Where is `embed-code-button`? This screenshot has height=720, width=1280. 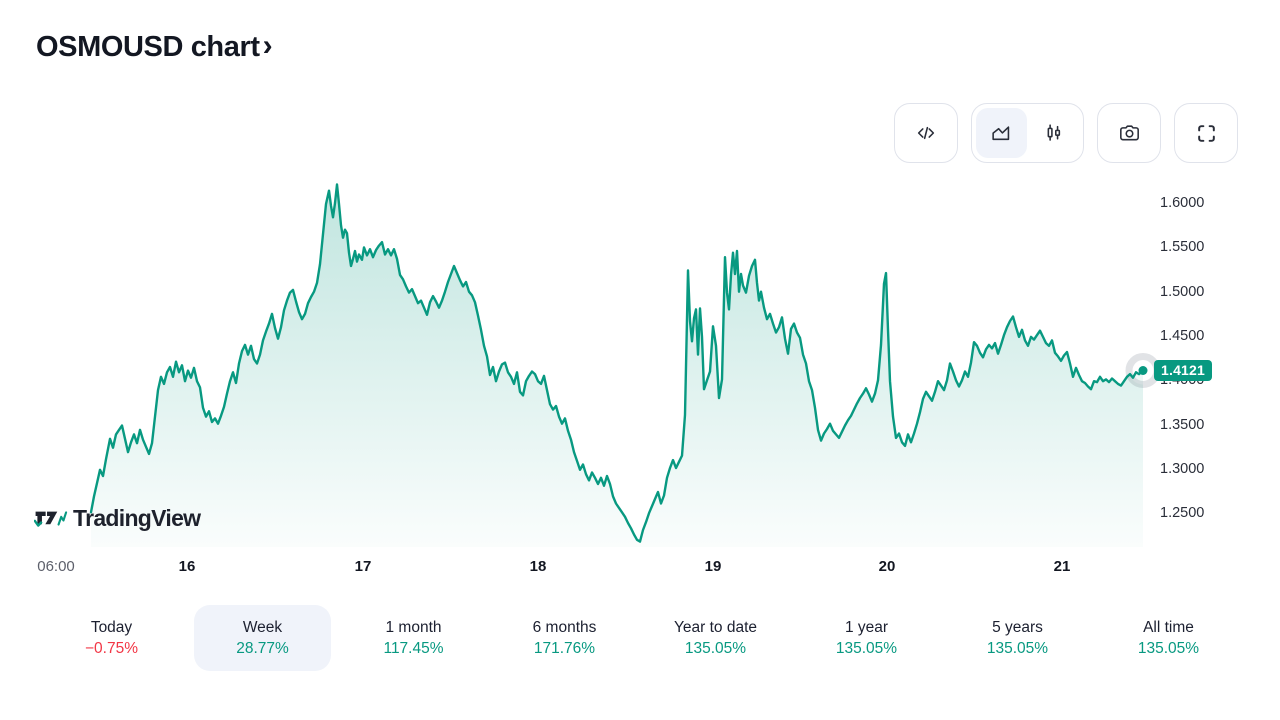 embed-code-button is located at coordinates (926, 133).